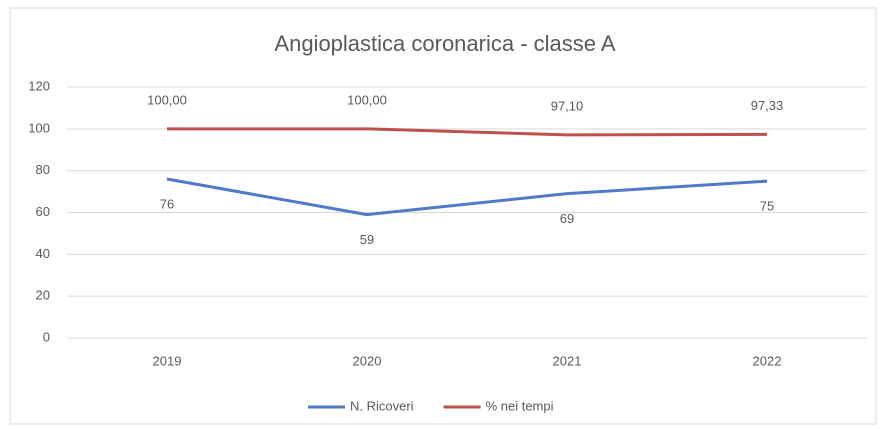 This screenshot has width=881, height=430. What do you see at coordinates (520, 405) in the screenshot?
I see `legend-label: % nei tempi` at bounding box center [520, 405].